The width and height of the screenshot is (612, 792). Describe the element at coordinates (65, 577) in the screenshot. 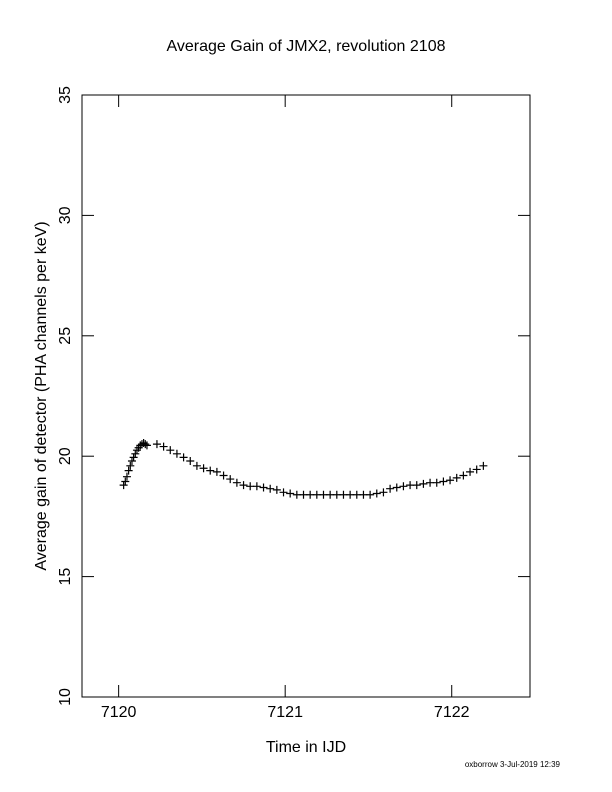

I see `y-tick-label: 15` at that location.